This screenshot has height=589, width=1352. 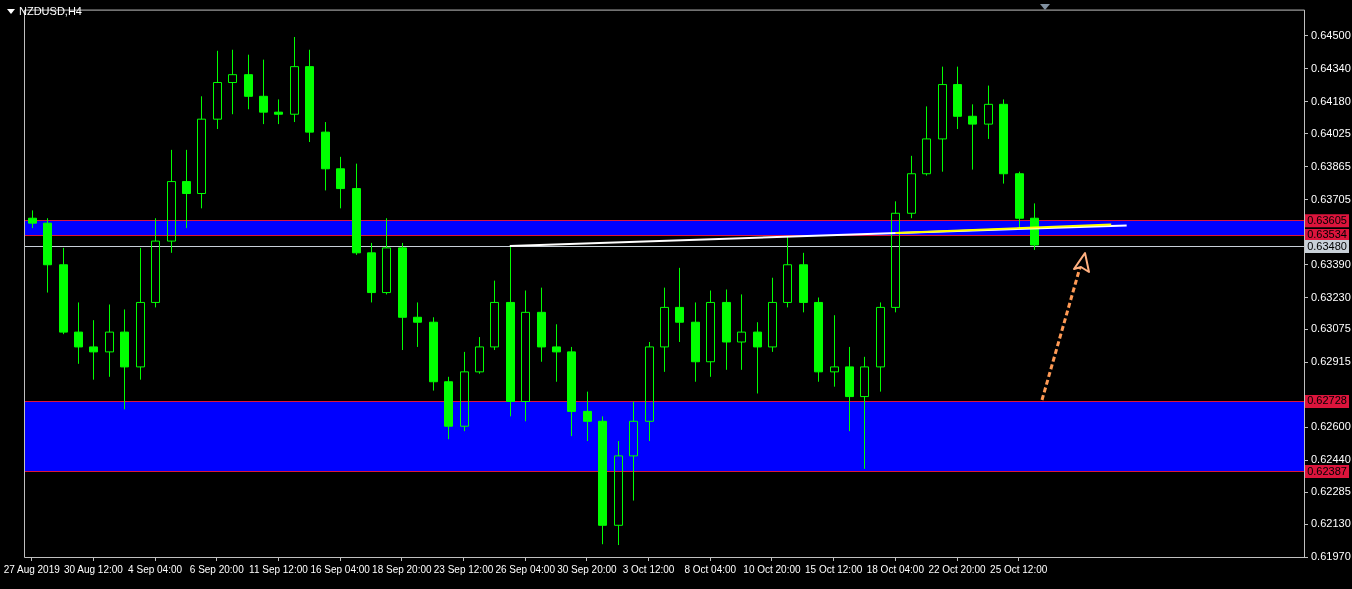 What do you see at coordinates (1331, 132) in the screenshot?
I see `y-tick-label: 0.64025` at bounding box center [1331, 132].